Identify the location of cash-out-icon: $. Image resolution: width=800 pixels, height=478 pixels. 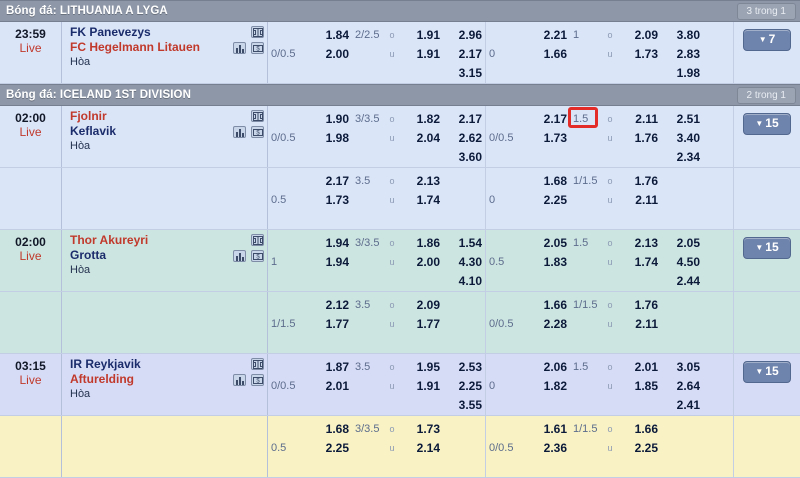
(257, 380).